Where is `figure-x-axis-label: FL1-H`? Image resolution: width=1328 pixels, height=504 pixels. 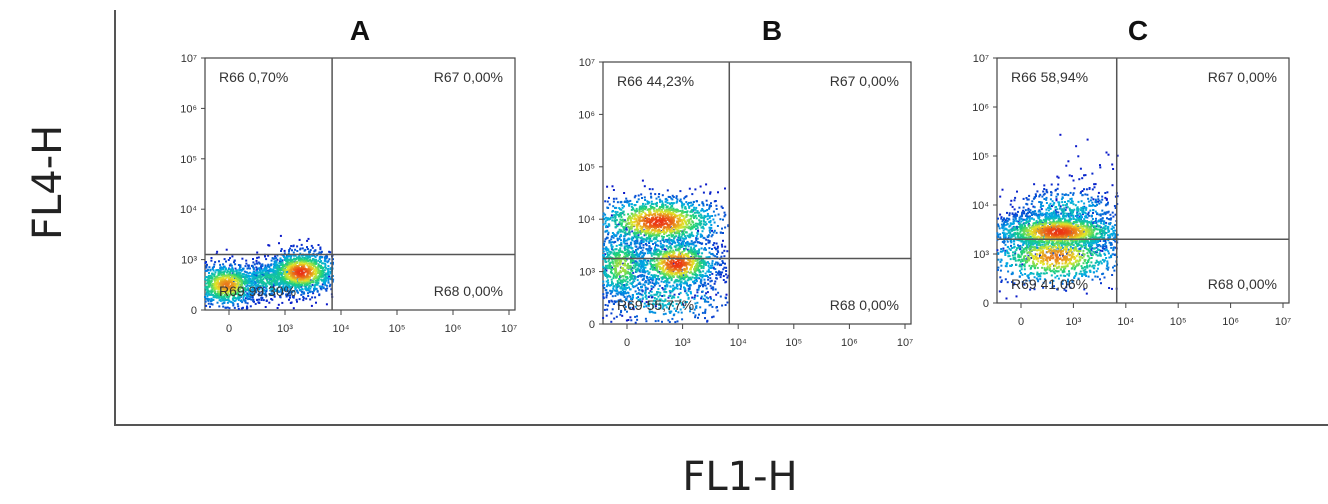 figure-x-axis-label: FL1-H is located at coordinates (740, 477).